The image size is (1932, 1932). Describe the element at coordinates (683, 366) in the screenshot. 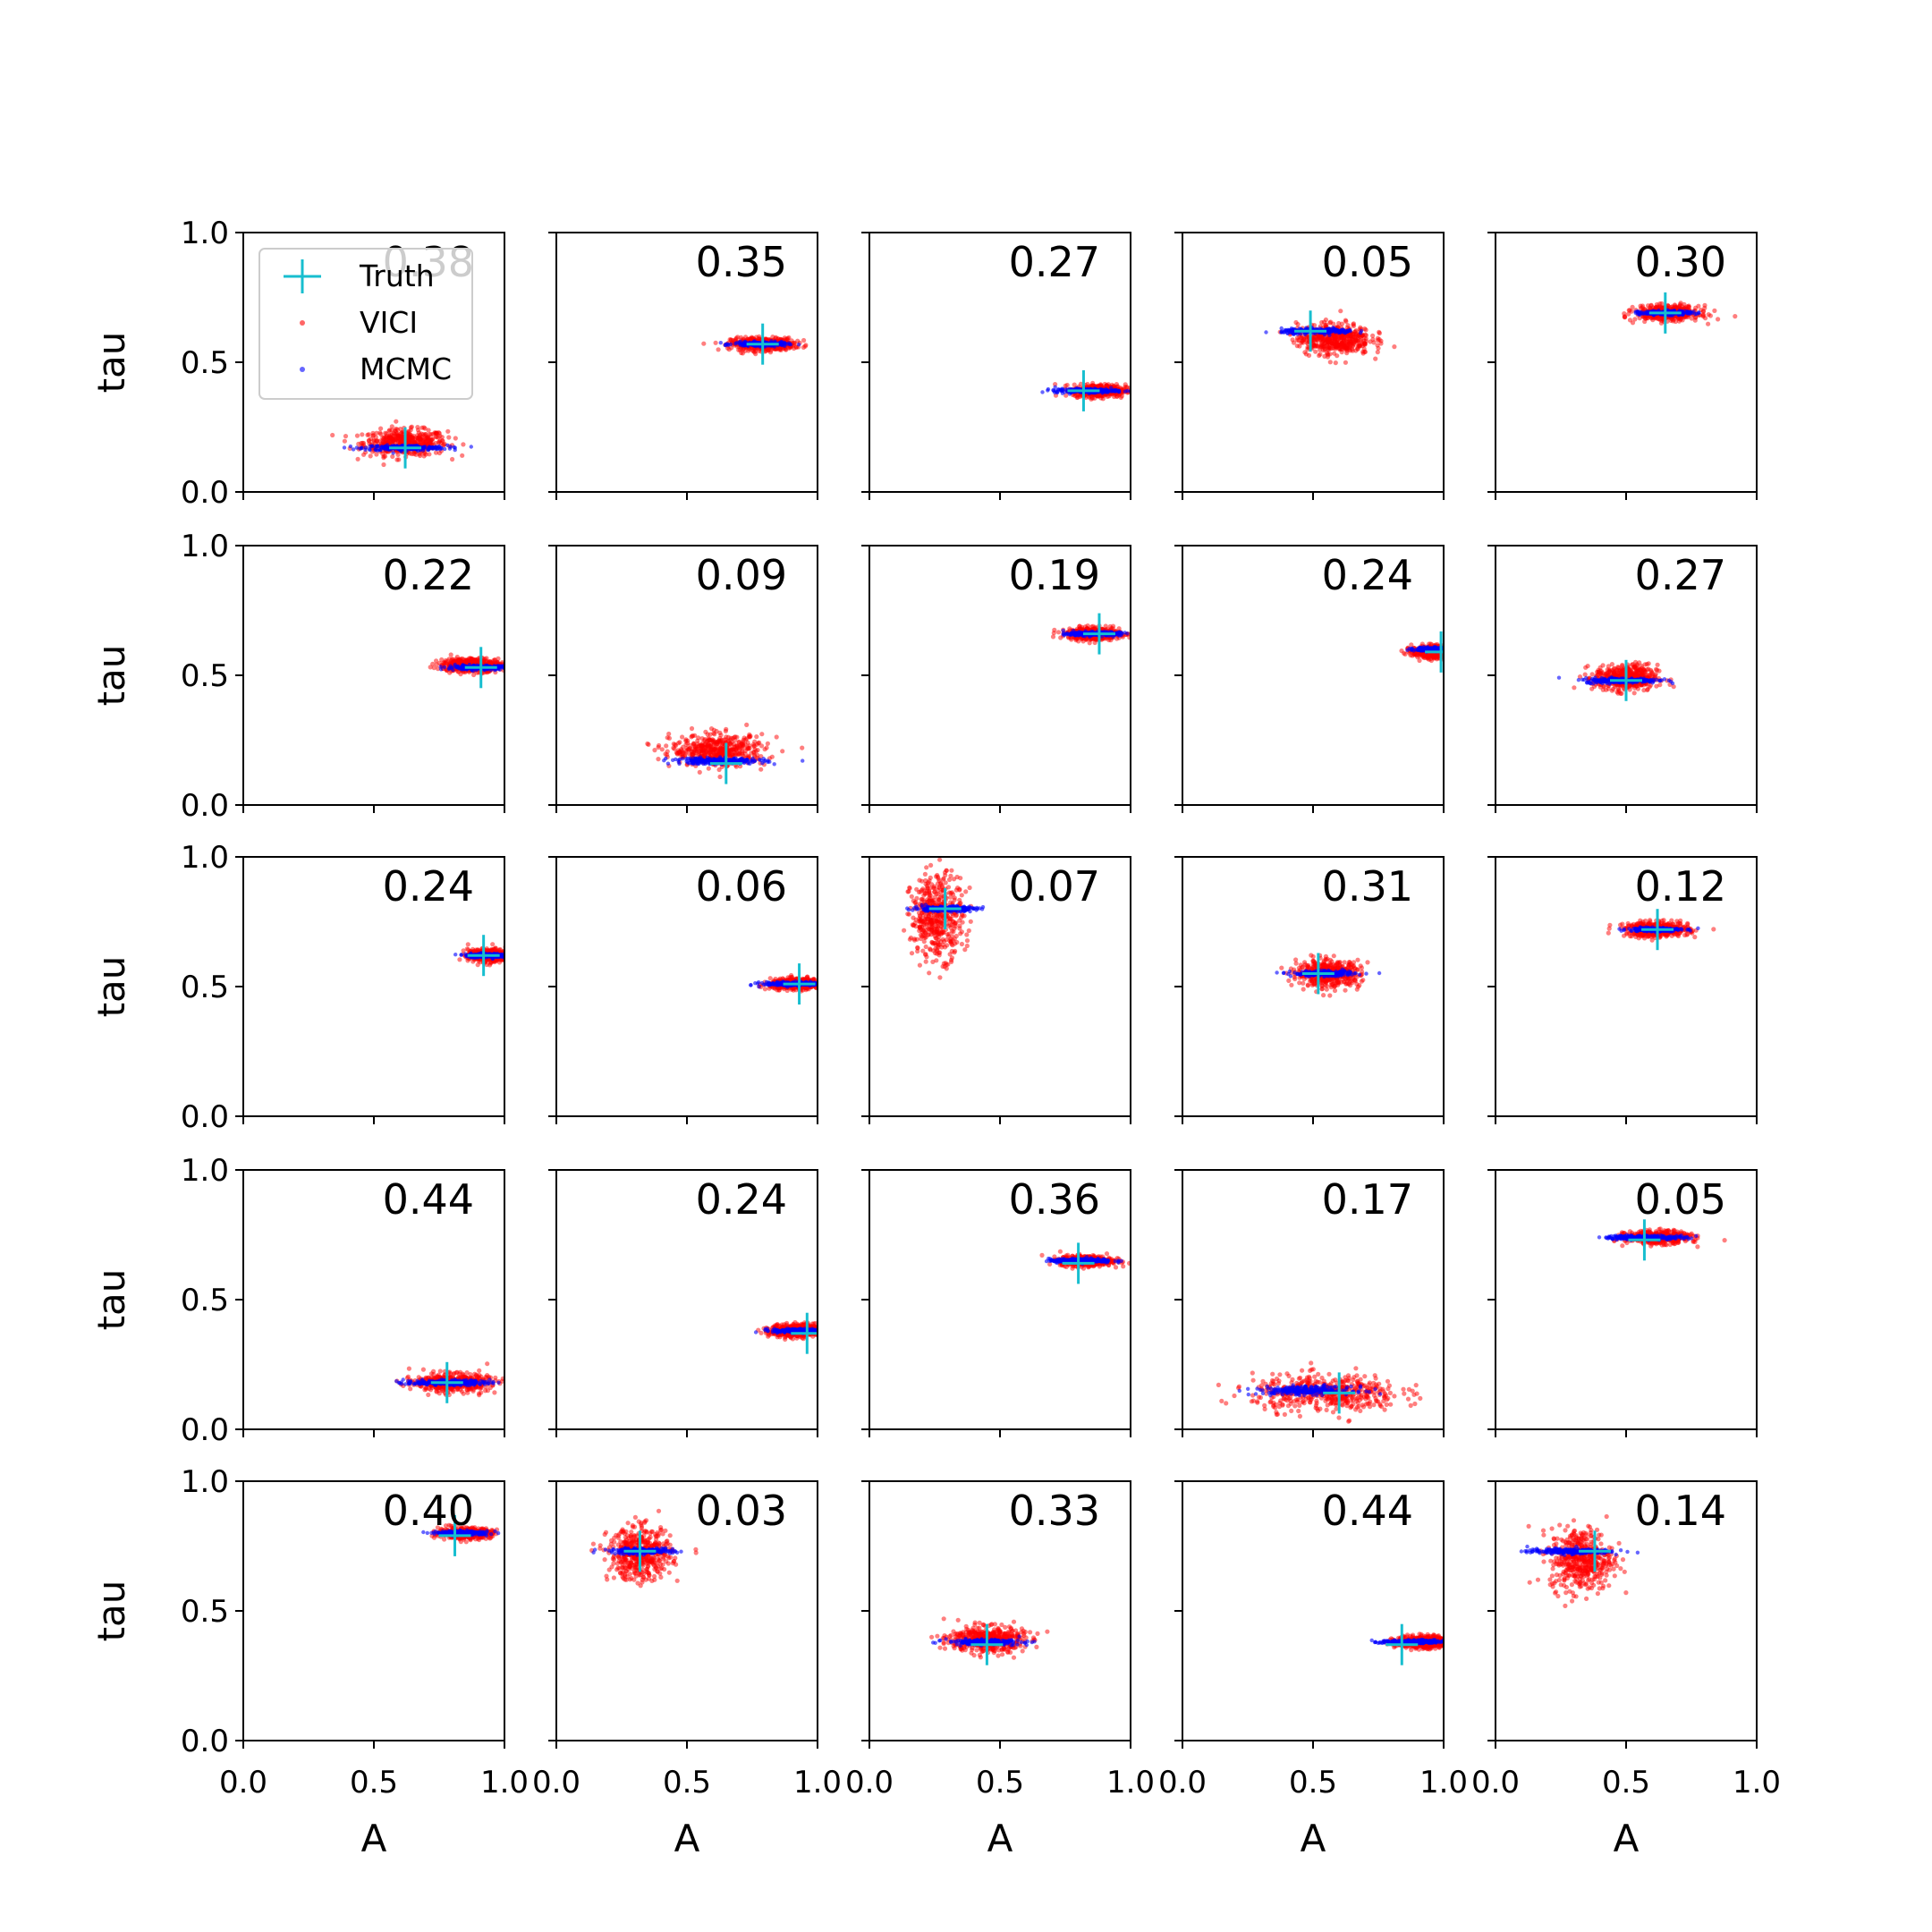

I see `panel-2: 0.35` at that location.